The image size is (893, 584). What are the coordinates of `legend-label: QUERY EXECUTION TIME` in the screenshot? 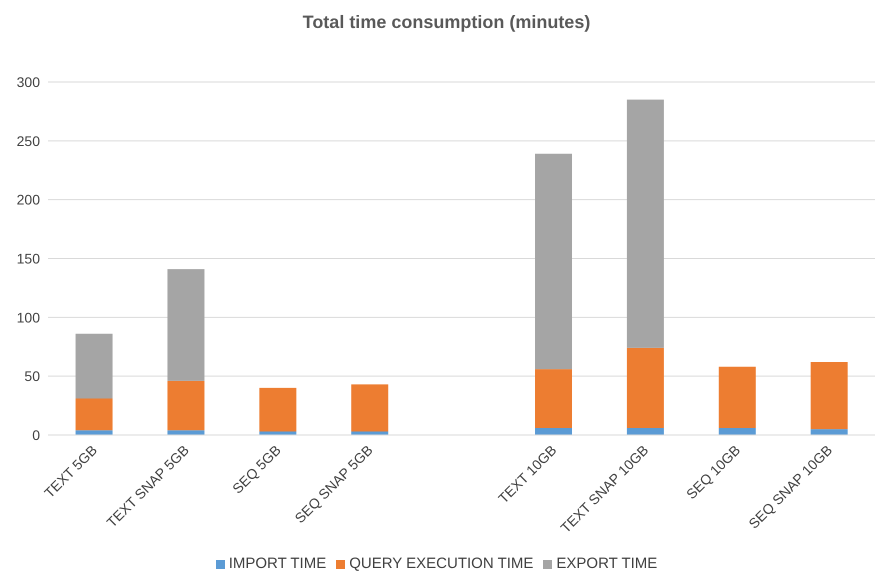 It's located at (441, 563).